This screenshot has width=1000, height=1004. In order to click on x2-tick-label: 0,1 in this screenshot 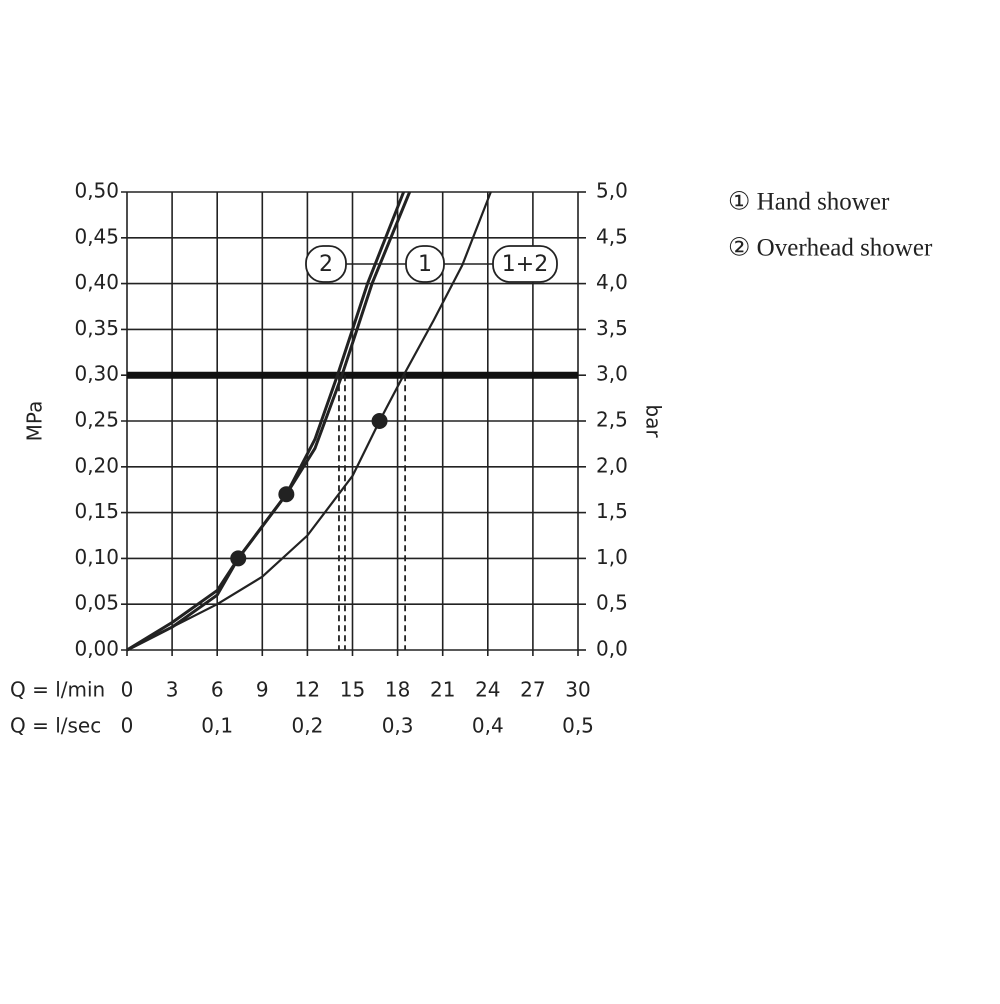, I will do `click(217, 726)`.